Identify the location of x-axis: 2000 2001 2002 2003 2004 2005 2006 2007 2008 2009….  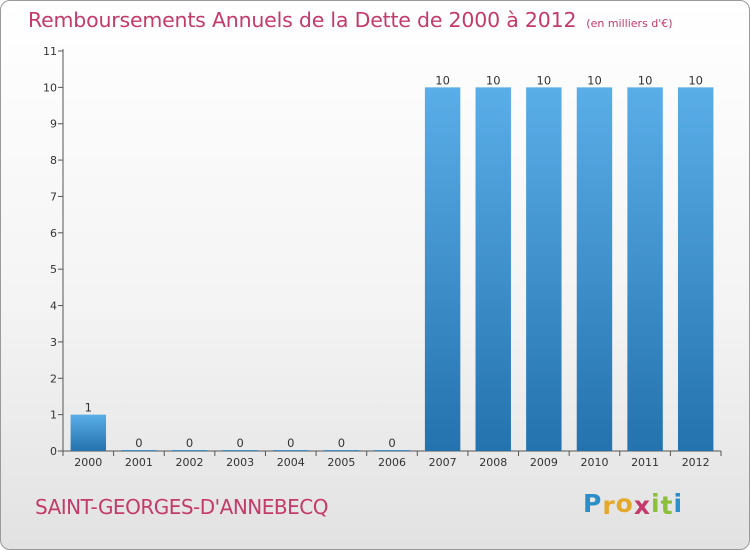
(392, 459).